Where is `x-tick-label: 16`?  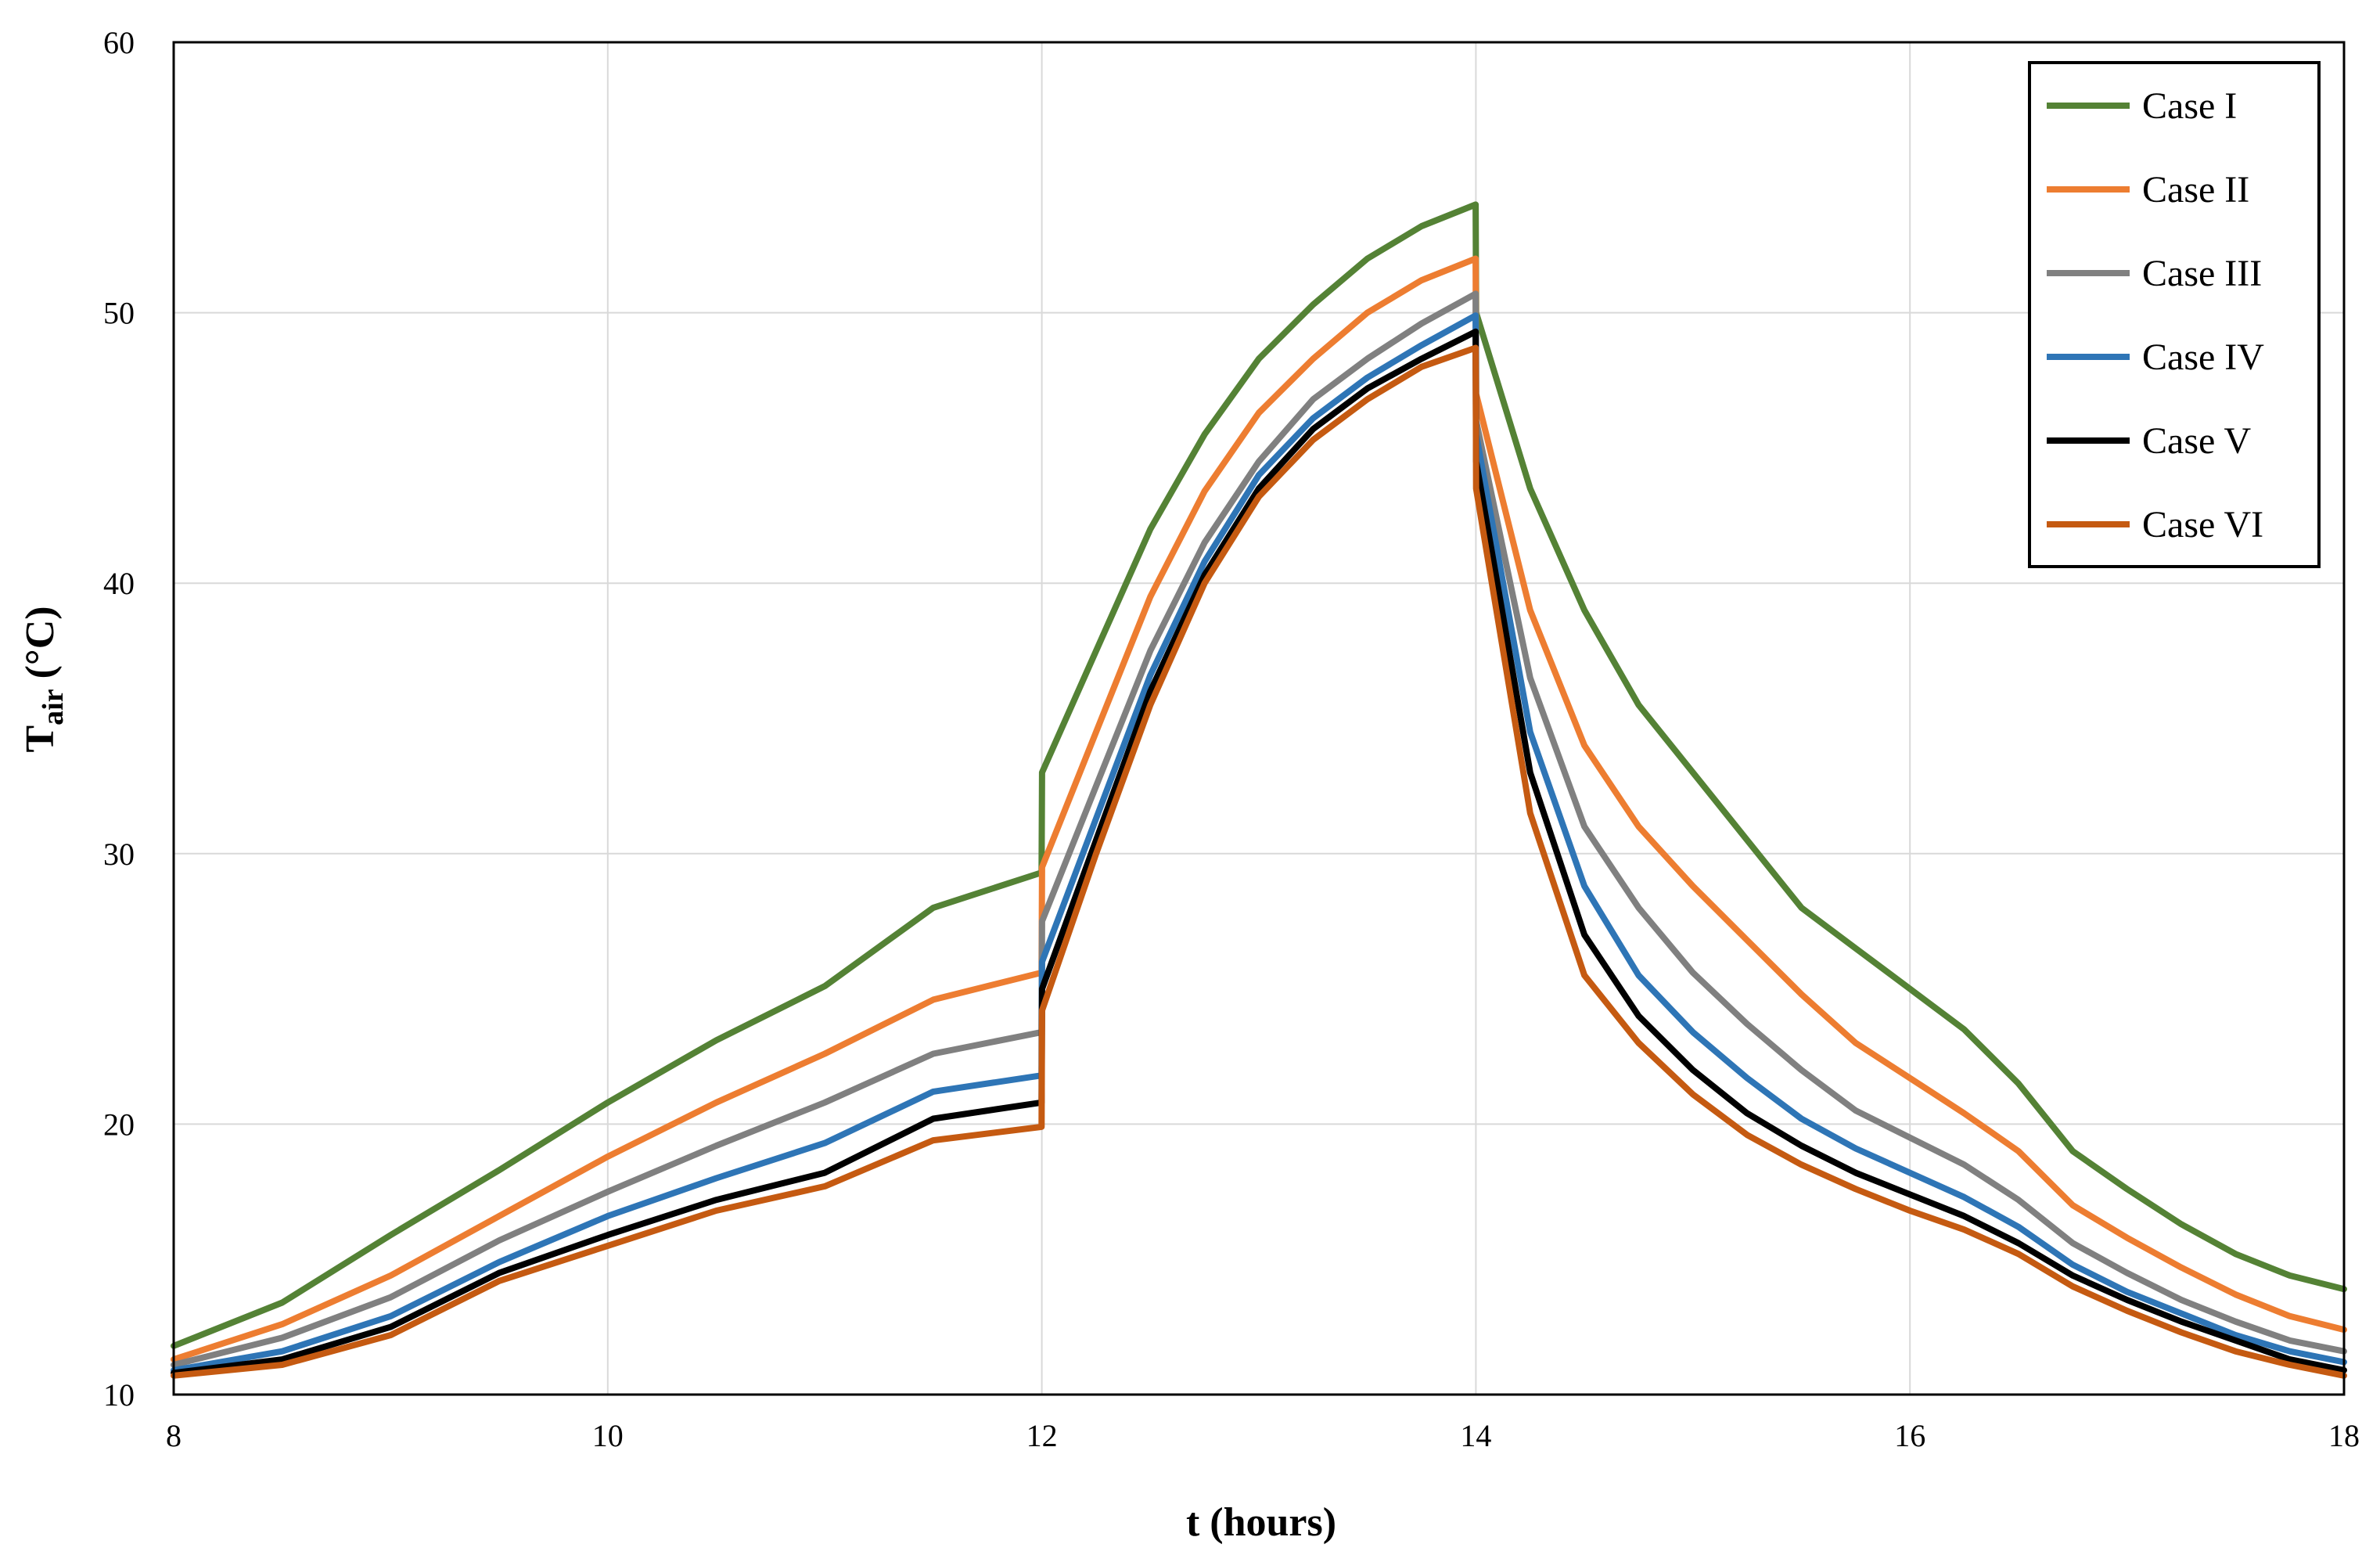
x-tick-label: 16 is located at coordinates (1909, 1436).